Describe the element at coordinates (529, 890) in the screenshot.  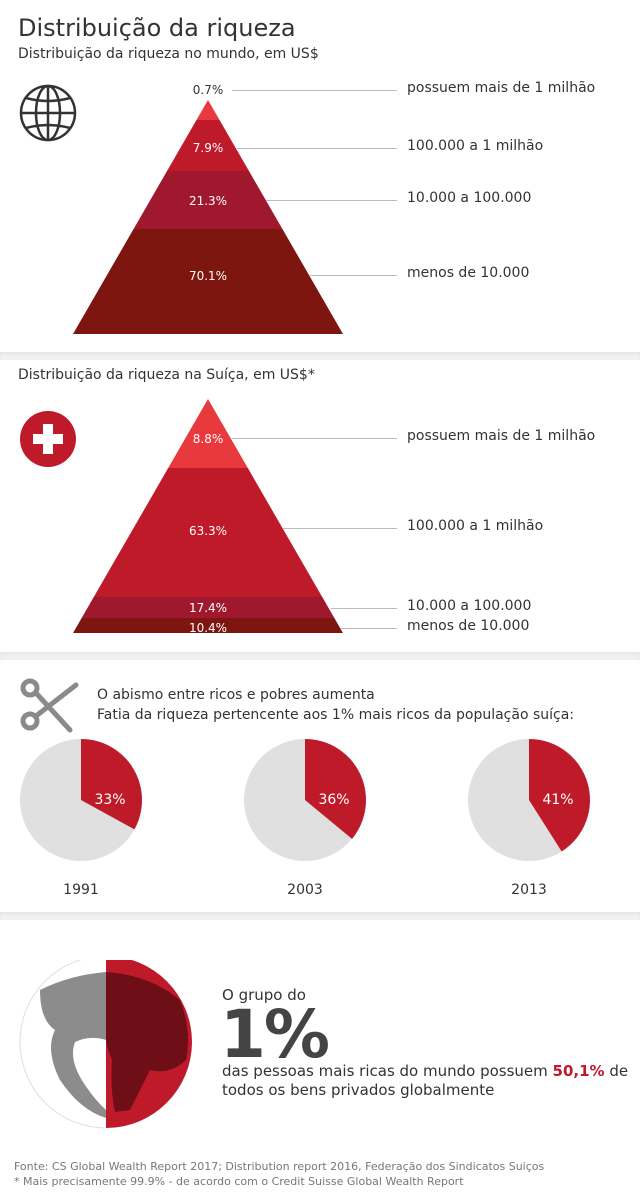
I see `pie-year-label: 2013` at that location.